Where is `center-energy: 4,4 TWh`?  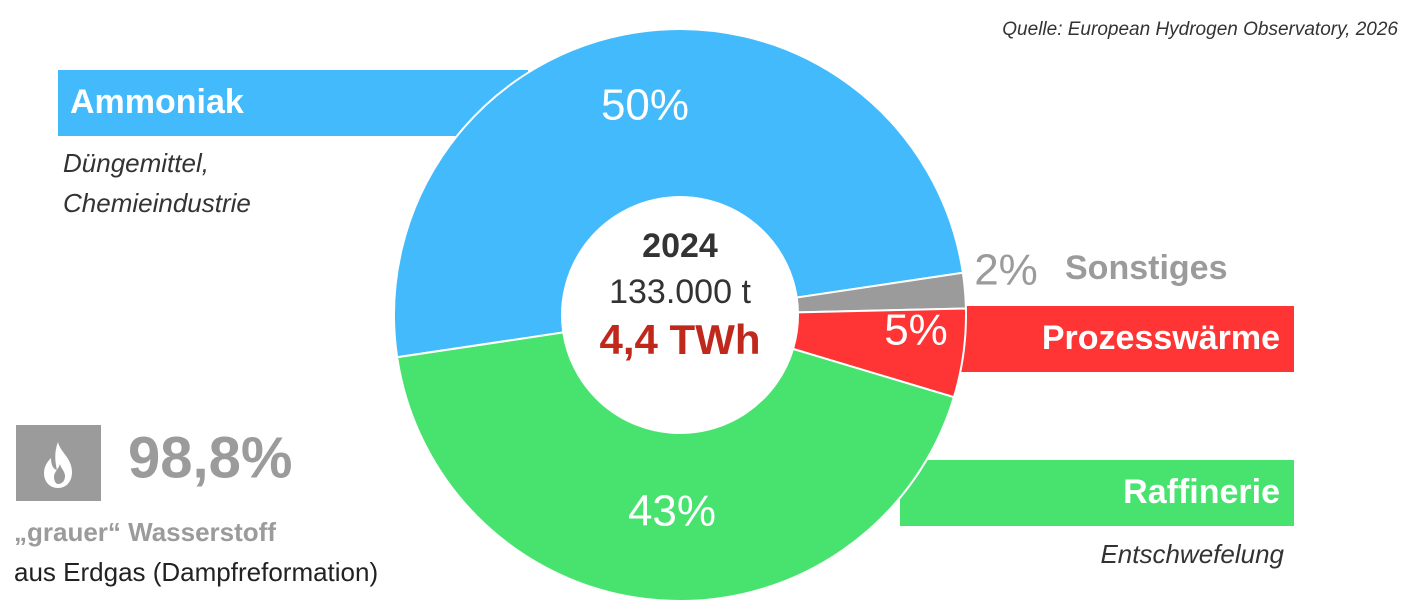 center-energy: 4,4 TWh is located at coordinates (679, 339).